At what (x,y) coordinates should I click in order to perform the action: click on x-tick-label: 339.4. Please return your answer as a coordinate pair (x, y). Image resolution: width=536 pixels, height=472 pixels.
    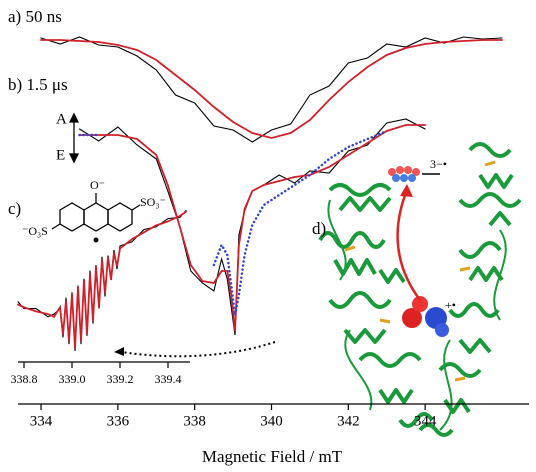
    Looking at the image, I should click on (168, 379).